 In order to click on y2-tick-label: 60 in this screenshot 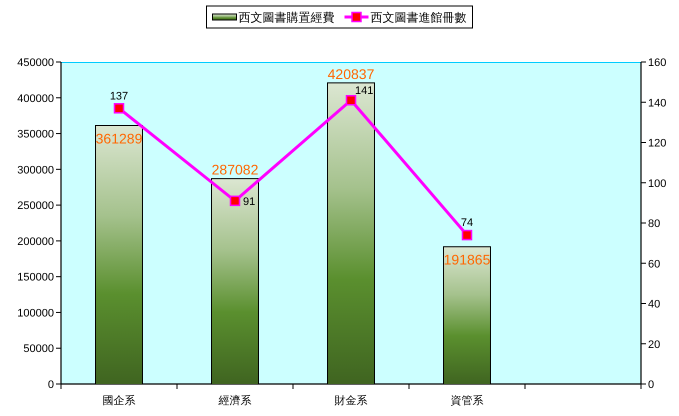, I will do `click(654, 264)`.